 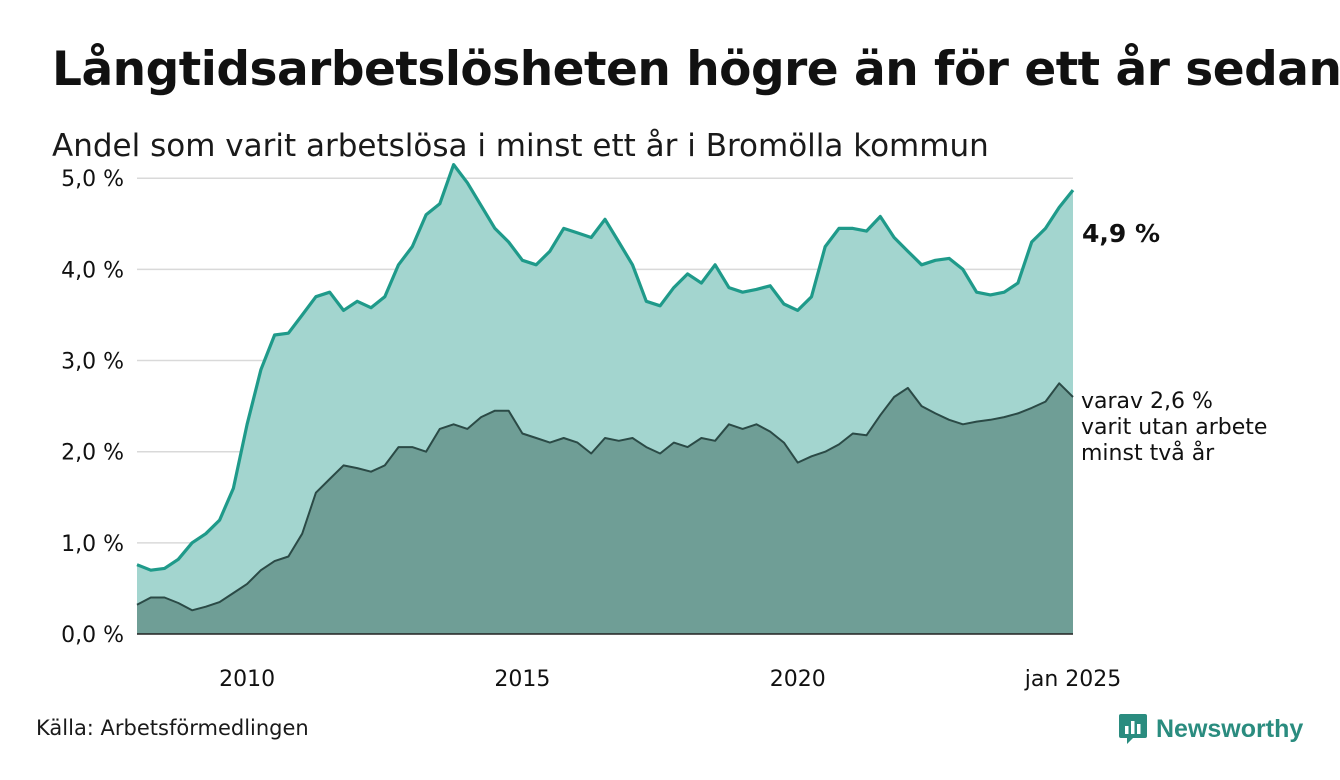 What do you see at coordinates (1148, 453) in the screenshot?
I see `annotation-line-3: minst två år` at bounding box center [1148, 453].